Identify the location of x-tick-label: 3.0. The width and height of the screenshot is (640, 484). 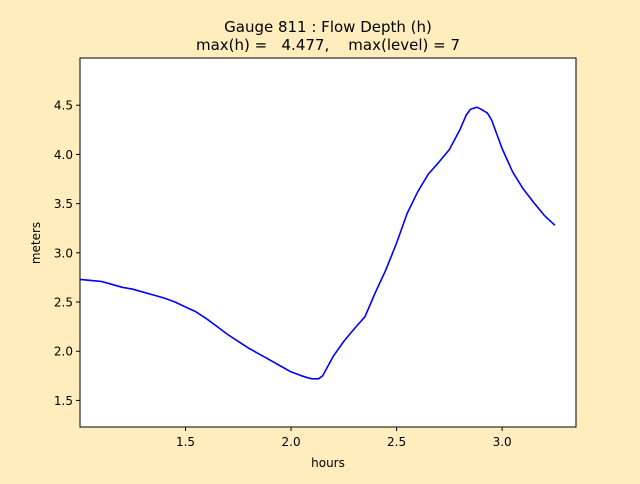
(502, 442).